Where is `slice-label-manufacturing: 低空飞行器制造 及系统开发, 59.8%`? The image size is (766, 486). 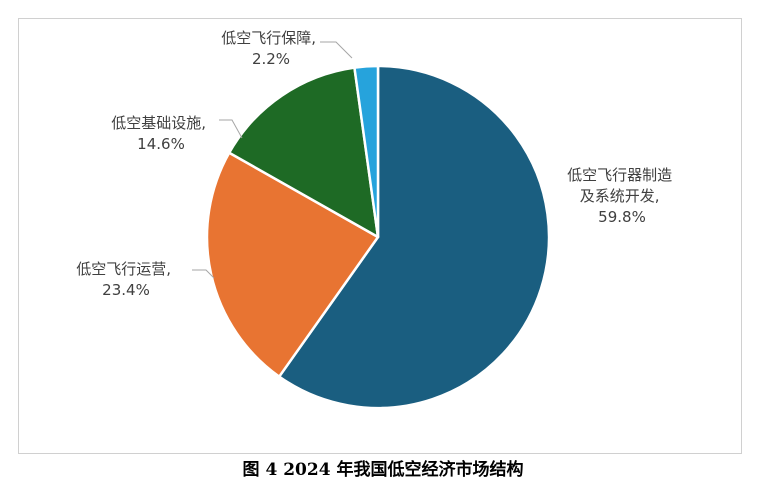 slice-label-manufacturing: 低空飞行器制造 及系统开发, 59.8% is located at coordinates (622, 196).